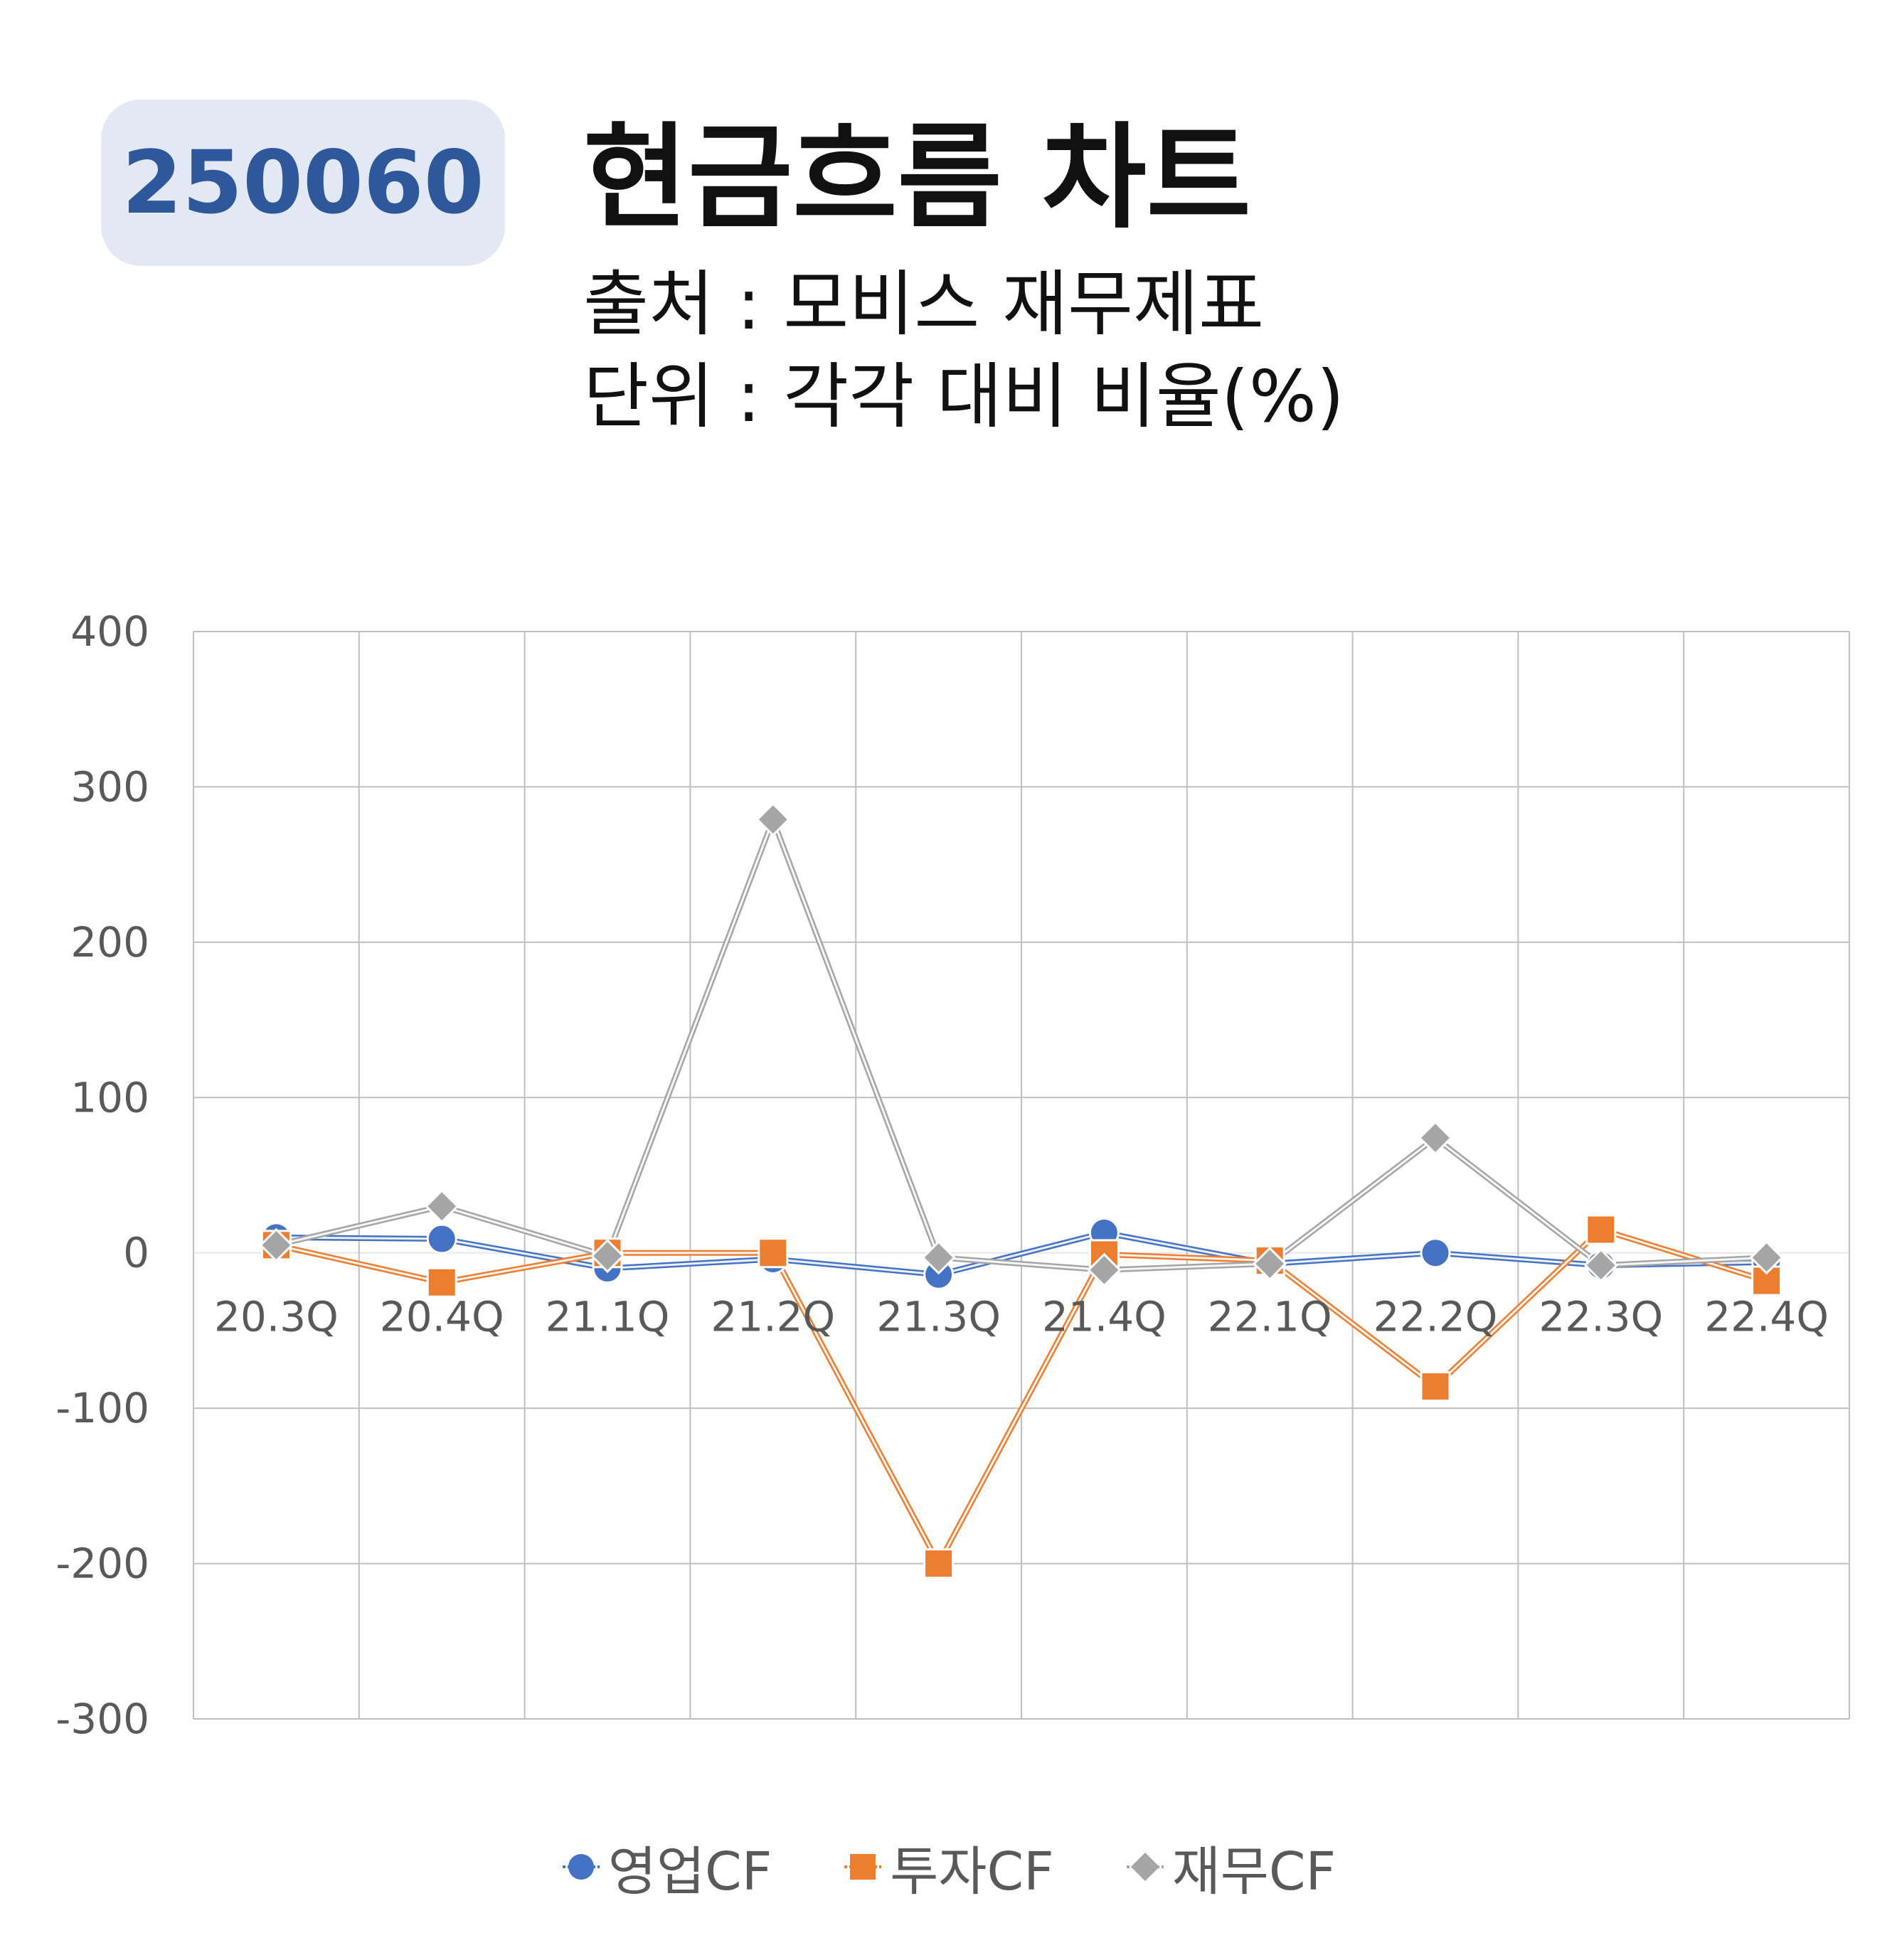 The width and height of the screenshot is (1897, 1960). I want to click on source-text: 출처 : 모비스 재무제표, so click(924, 304).